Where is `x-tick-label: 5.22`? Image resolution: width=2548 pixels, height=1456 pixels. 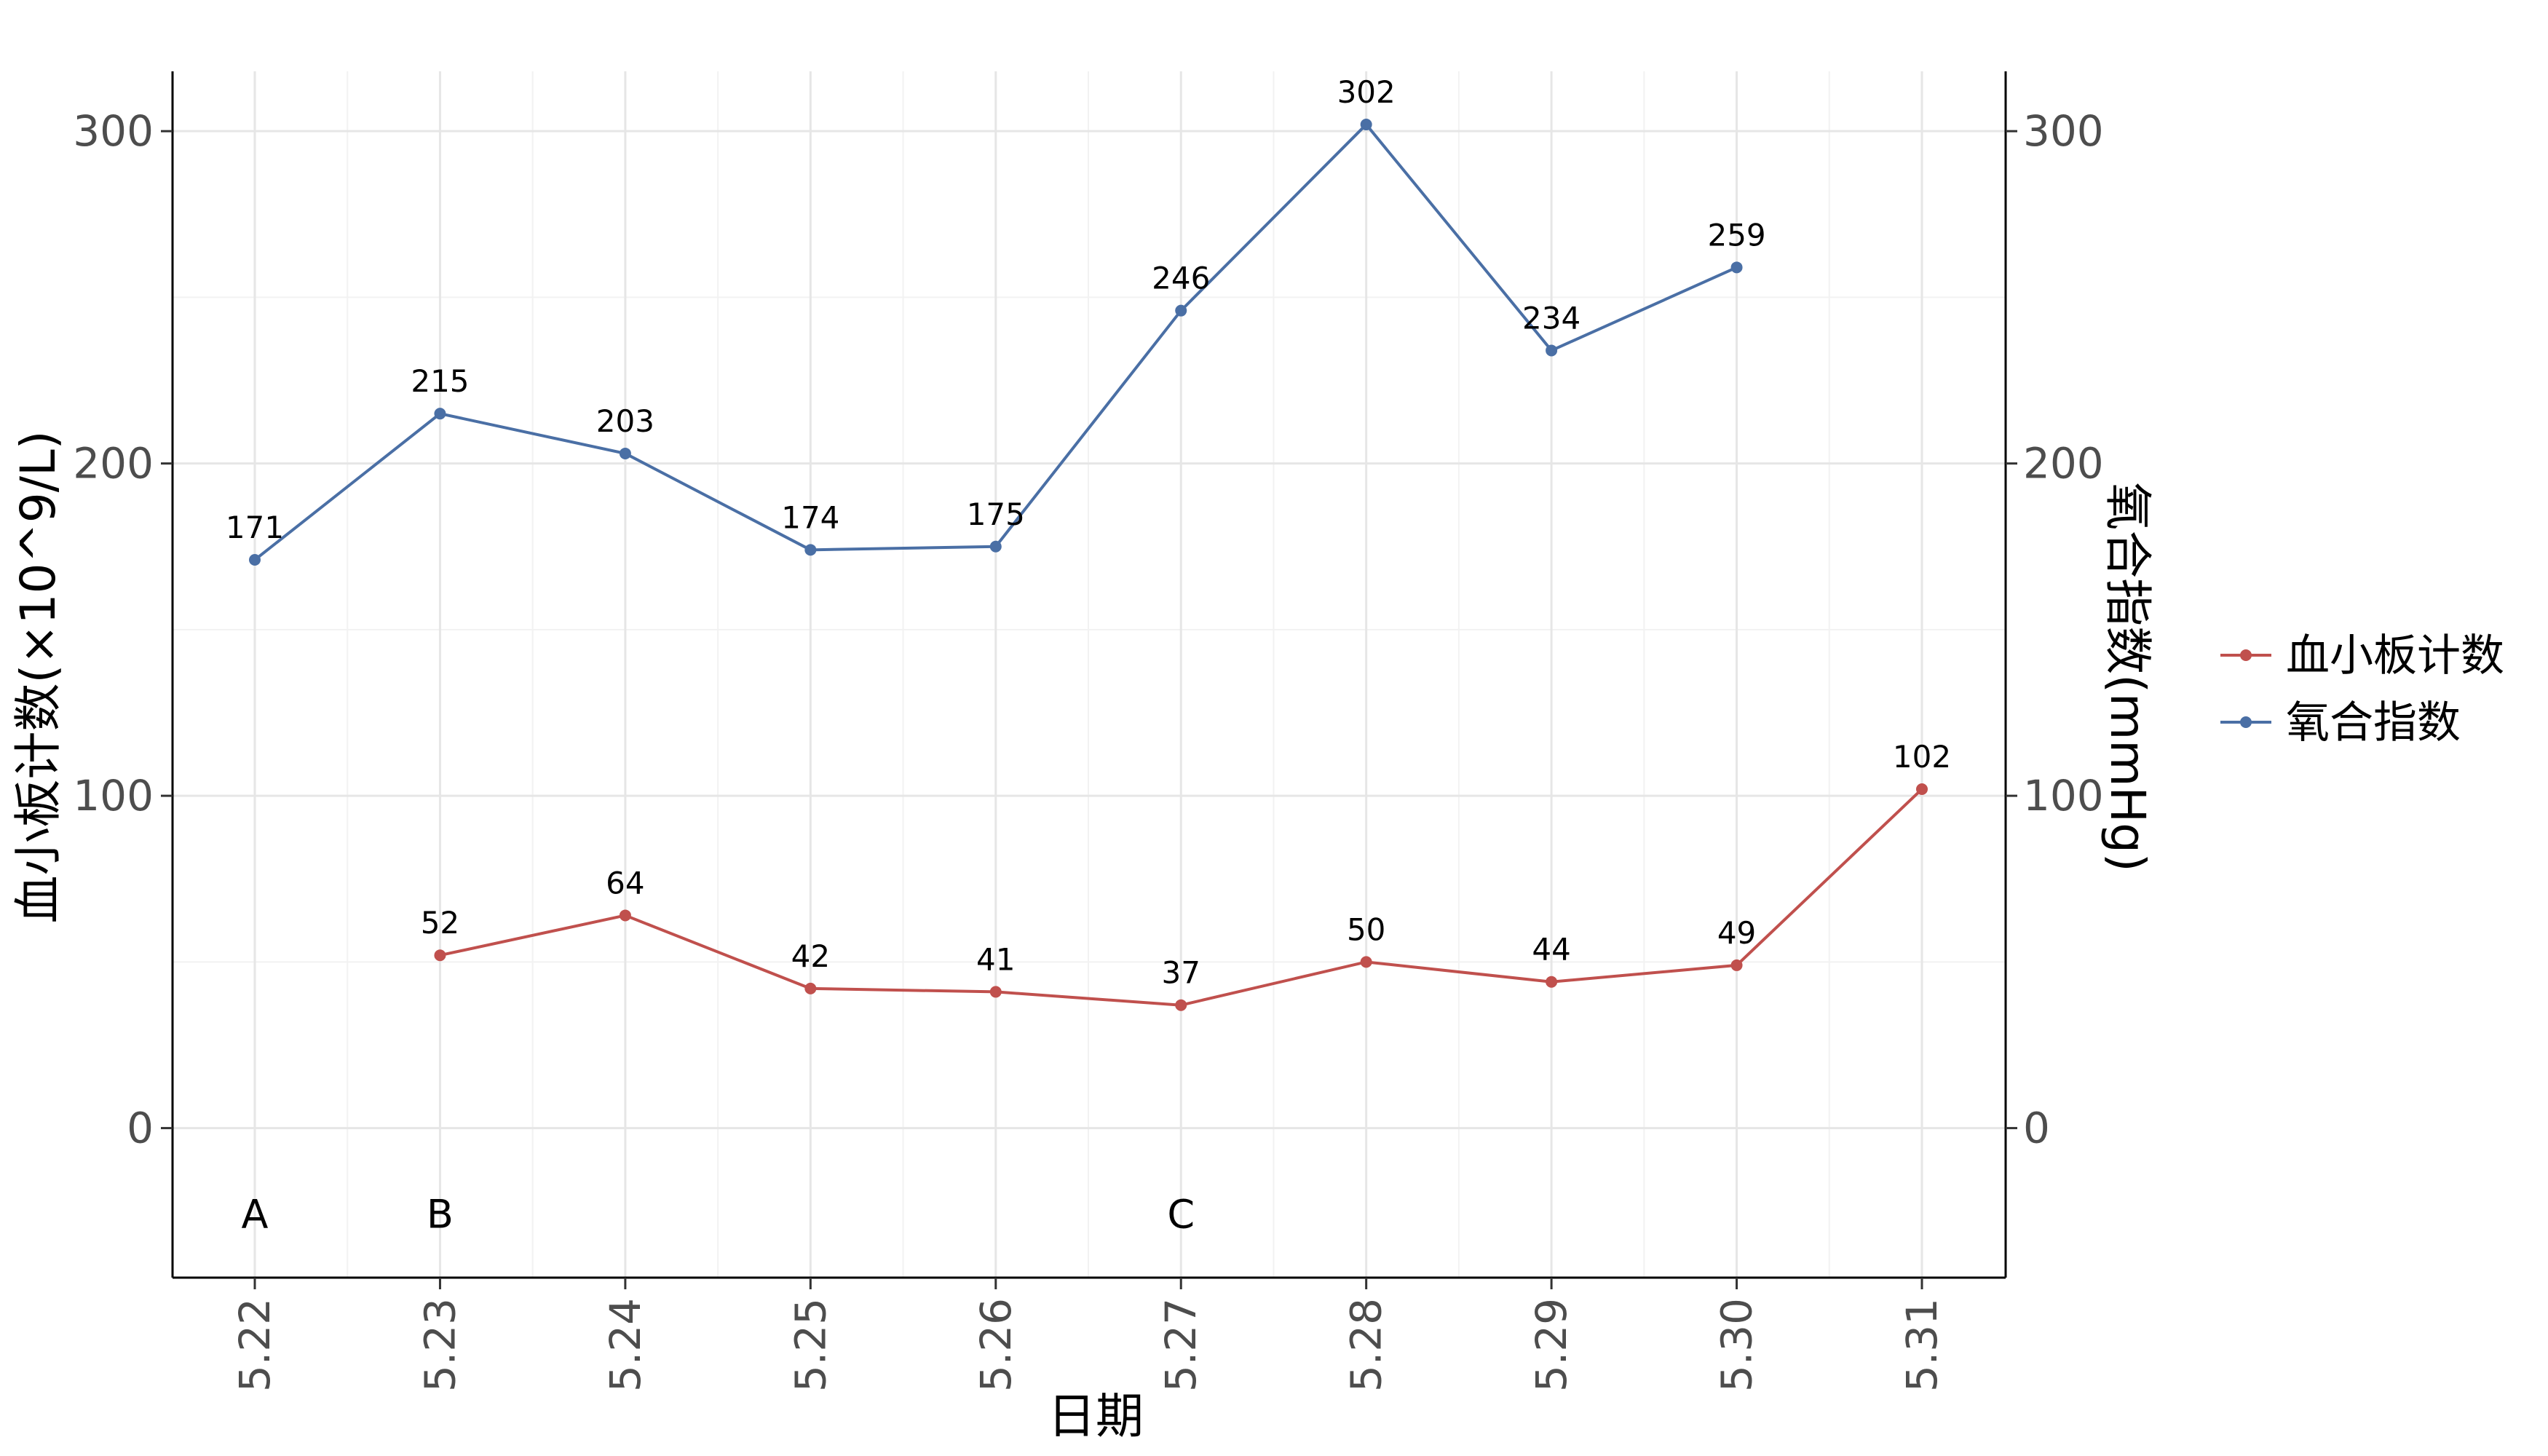 x-tick-label: 5.22 is located at coordinates (255, 1345).